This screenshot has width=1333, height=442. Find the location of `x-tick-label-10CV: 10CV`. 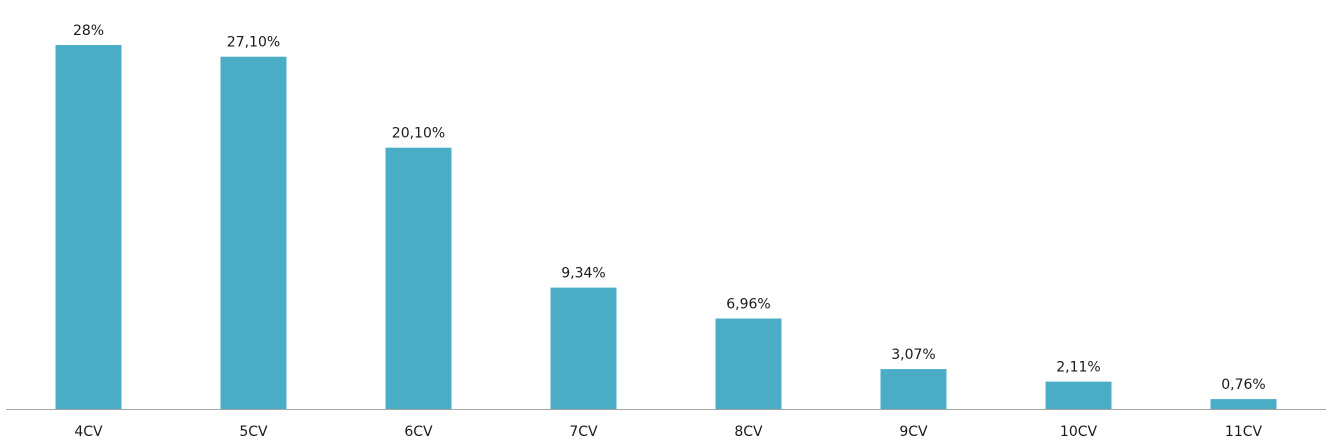

x-tick-label-10CV: 10CV is located at coordinates (1079, 432).